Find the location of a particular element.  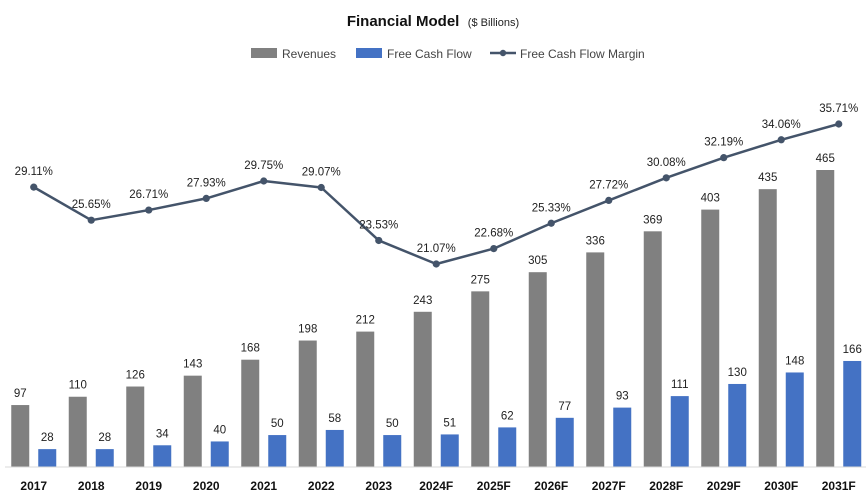

fcf-data-label: 111 is located at coordinates (679, 385).